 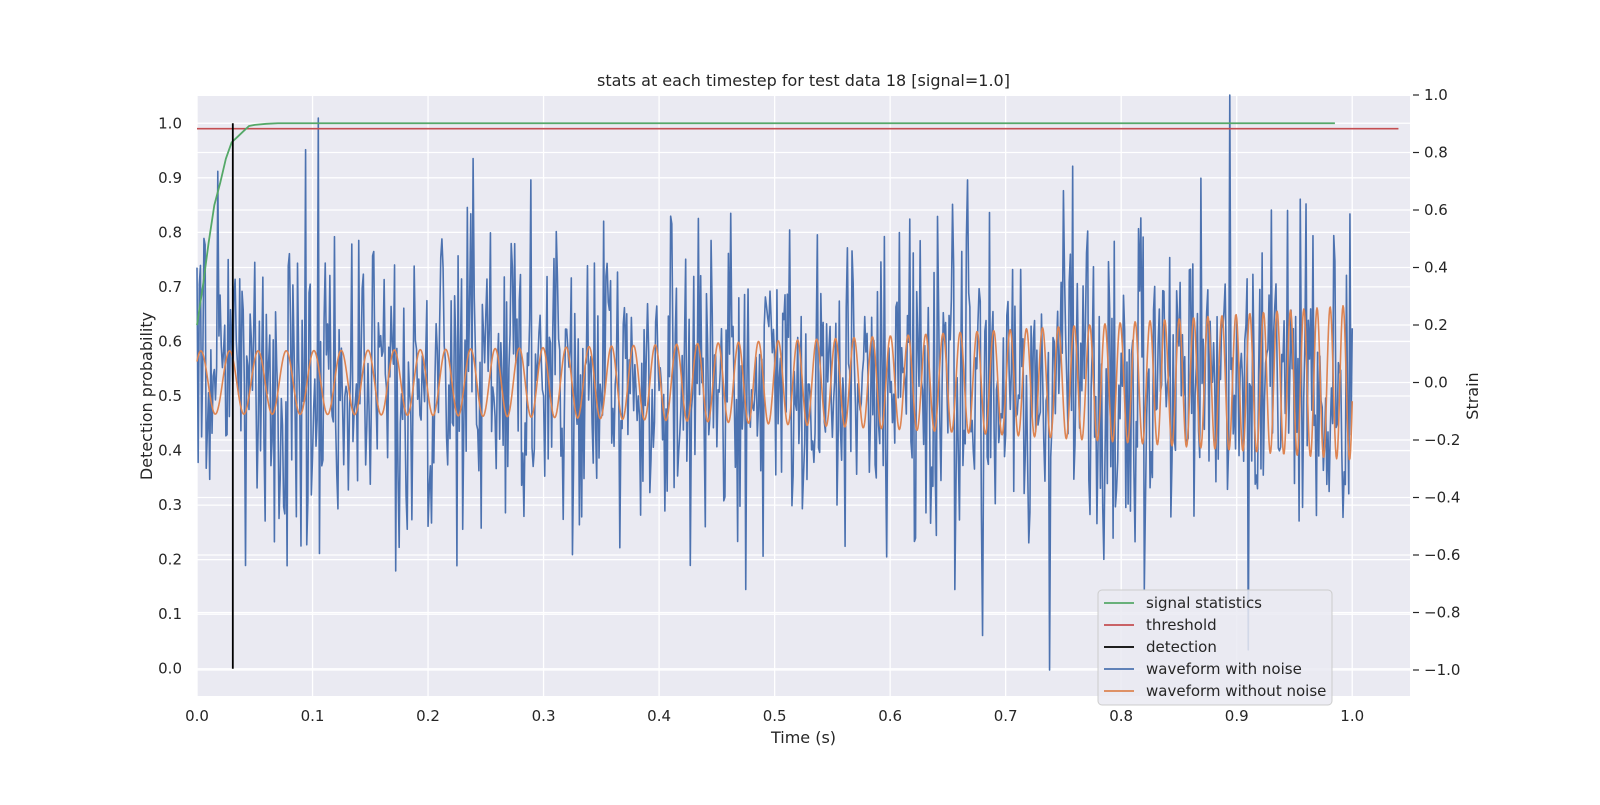 I want to click on right-tick-label: 0.6, so click(x=1436, y=210).